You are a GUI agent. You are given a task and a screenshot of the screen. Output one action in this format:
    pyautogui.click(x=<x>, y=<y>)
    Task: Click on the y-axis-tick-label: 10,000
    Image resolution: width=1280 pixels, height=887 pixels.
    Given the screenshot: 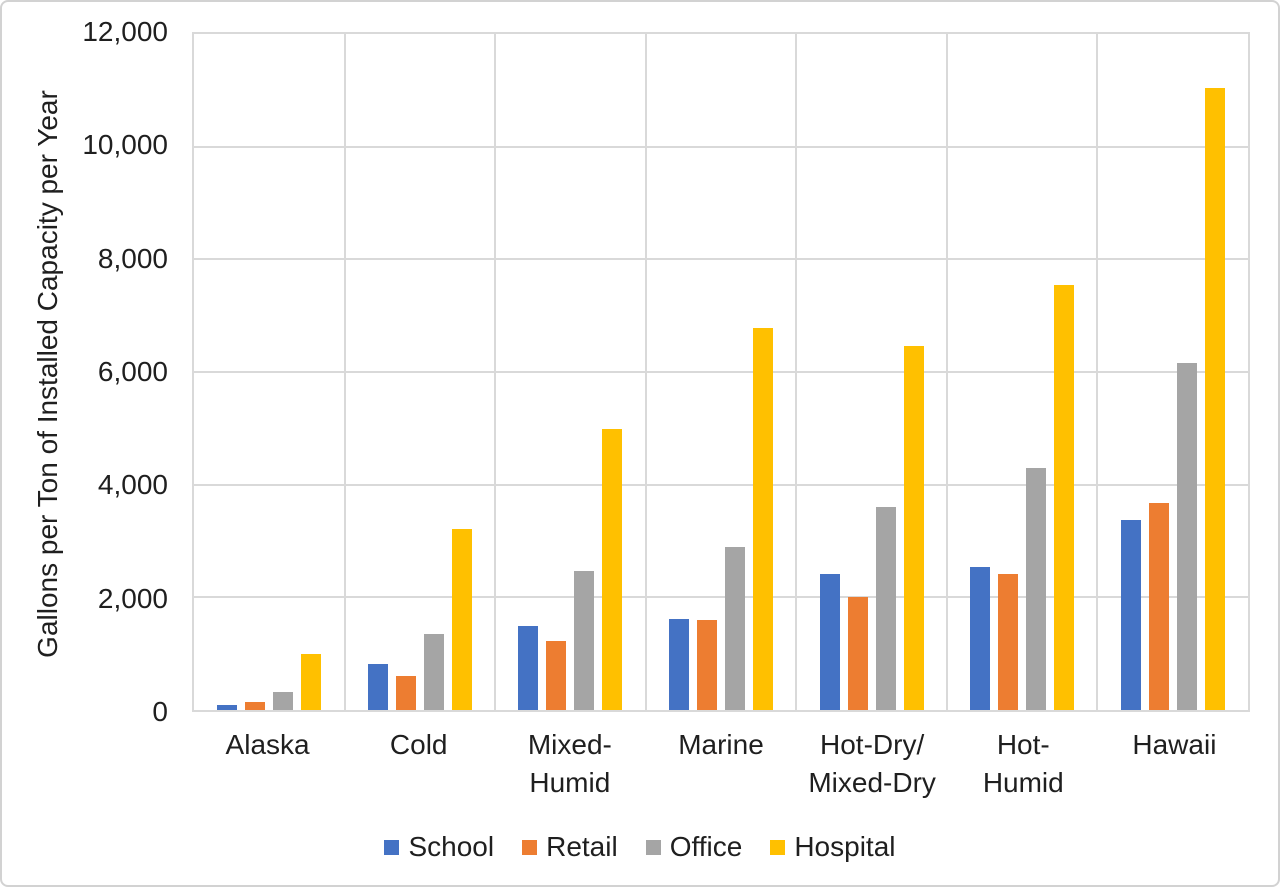 What is the action you would take?
    pyautogui.click(x=125, y=145)
    